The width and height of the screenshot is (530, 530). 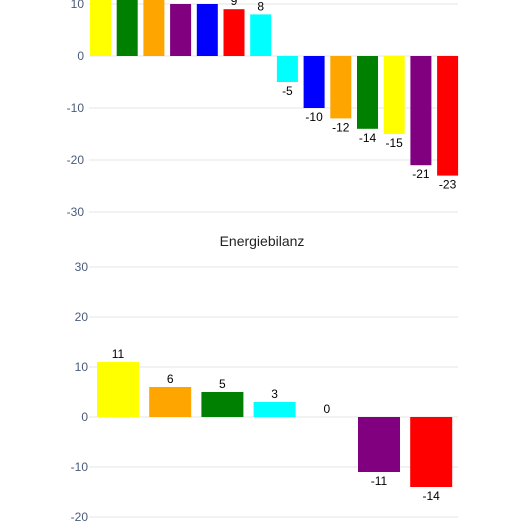 I want to click on data-label: -15, so click(x=395, y=143).